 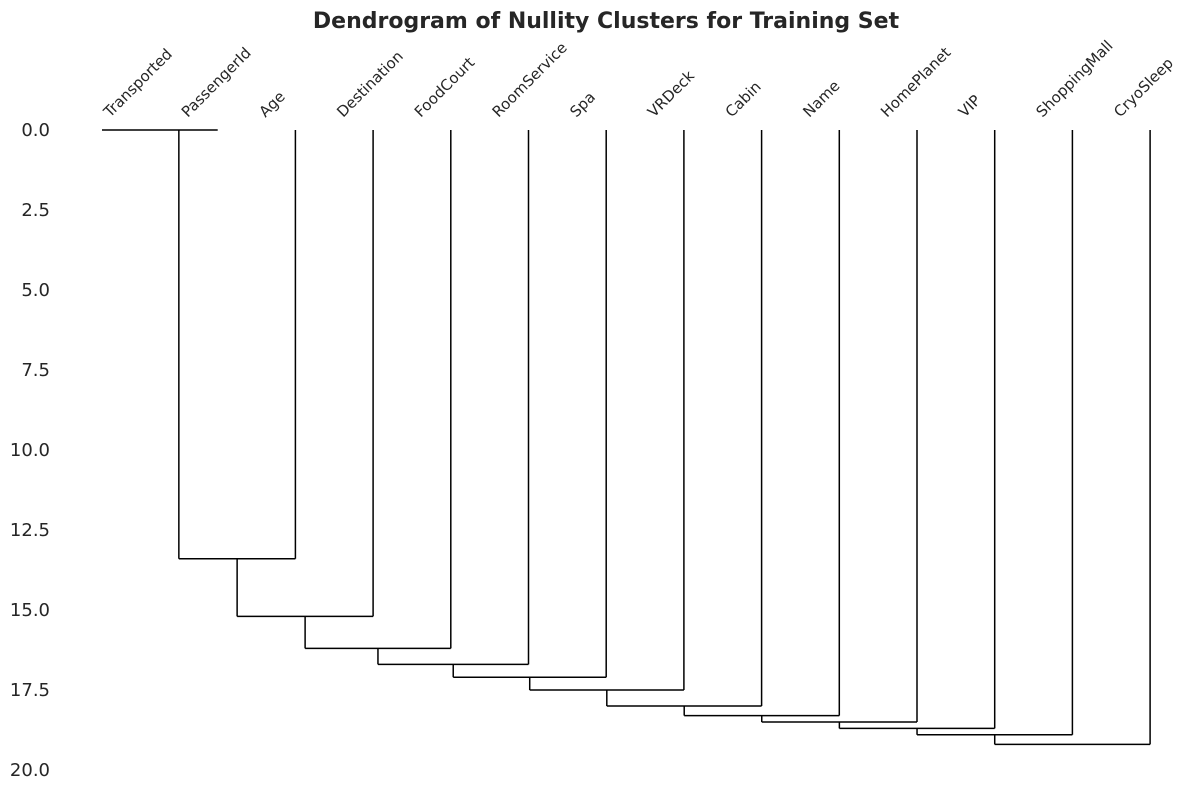 I want to click on leaf-label-cryosleep: CryoSleep, so click(x=1143, y=87).